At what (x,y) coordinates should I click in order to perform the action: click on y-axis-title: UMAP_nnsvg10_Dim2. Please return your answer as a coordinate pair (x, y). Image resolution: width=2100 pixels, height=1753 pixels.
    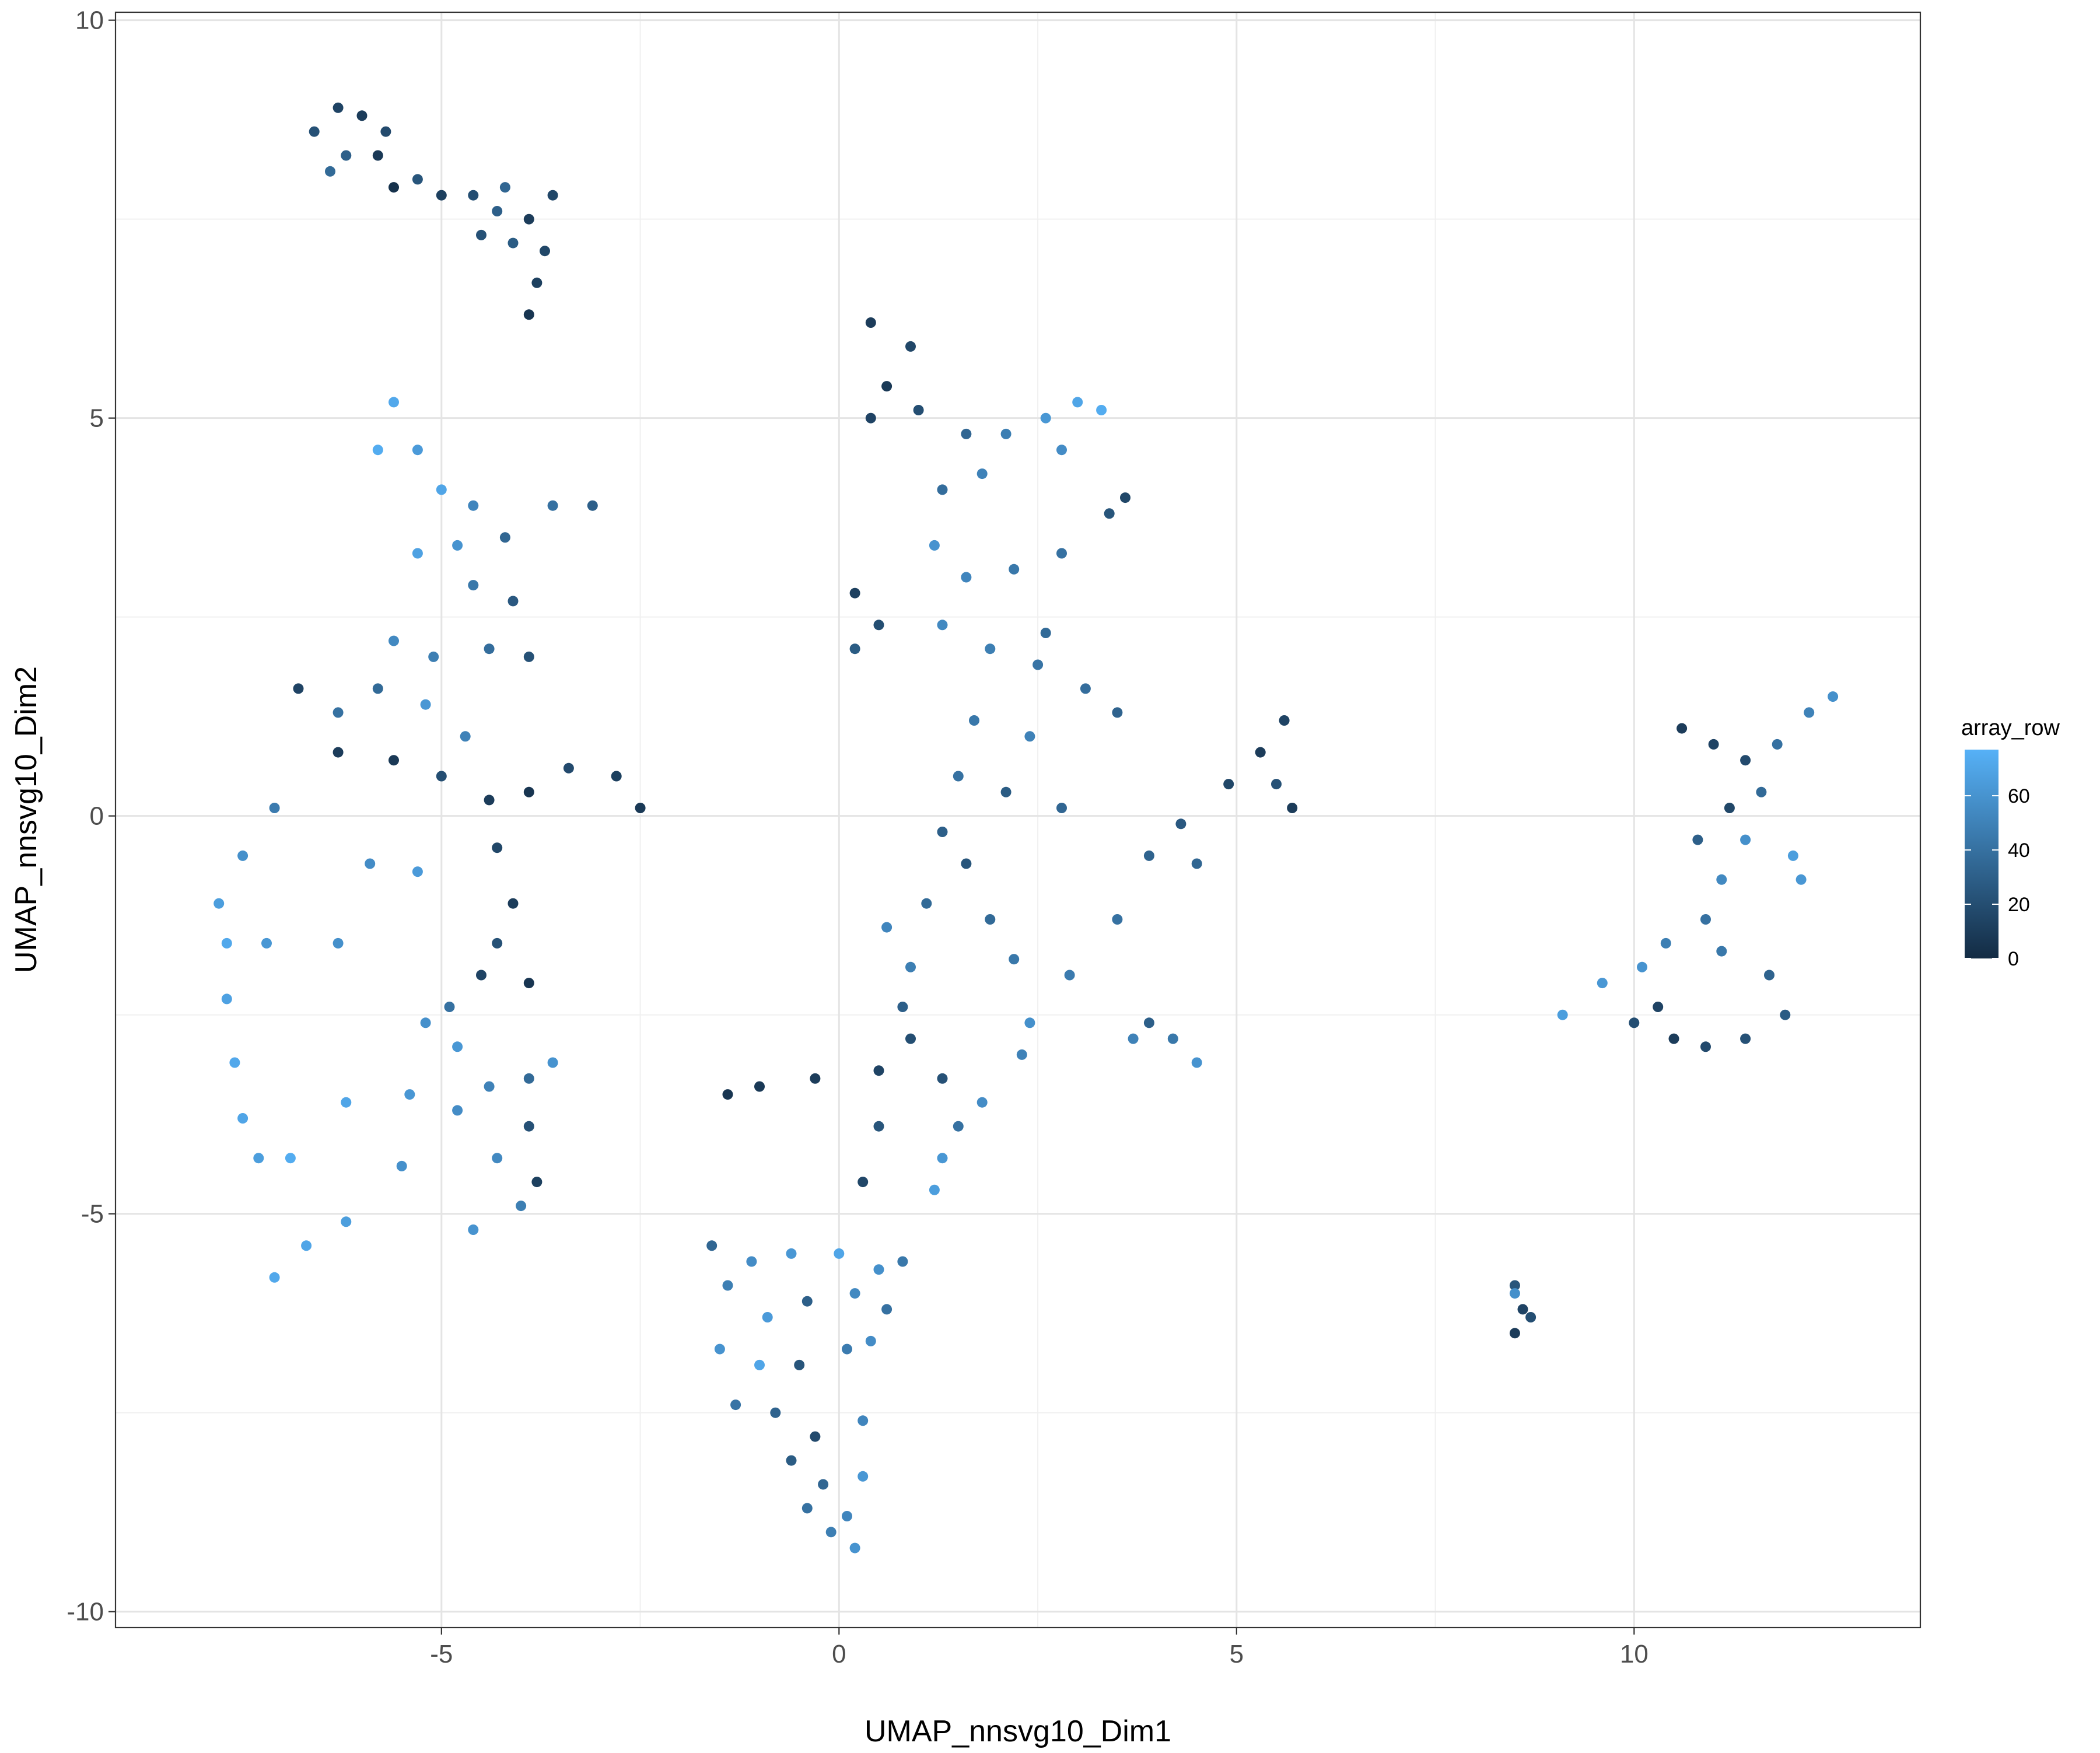
    Looking at the image, I should click on (26, 819).